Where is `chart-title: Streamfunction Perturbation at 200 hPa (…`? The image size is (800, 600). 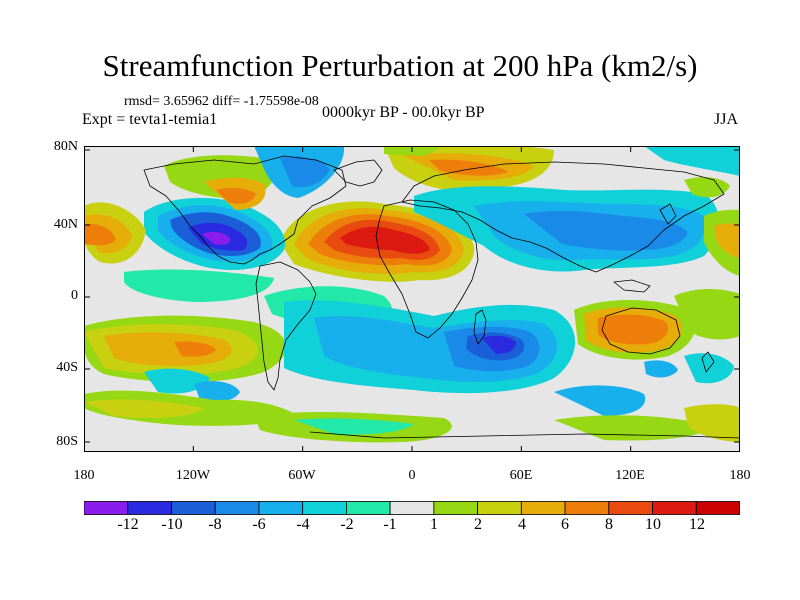 chart-title: Streamfunction Perturbation at 200 hPa (… is located at coordinates (400, 65).